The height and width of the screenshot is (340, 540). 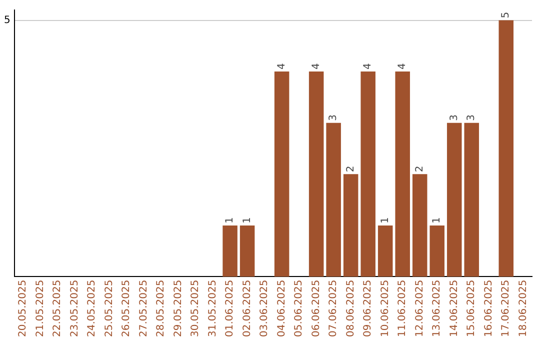 I want to click on x-tick-label: 24.05.2025, so click(x=92, y=309).